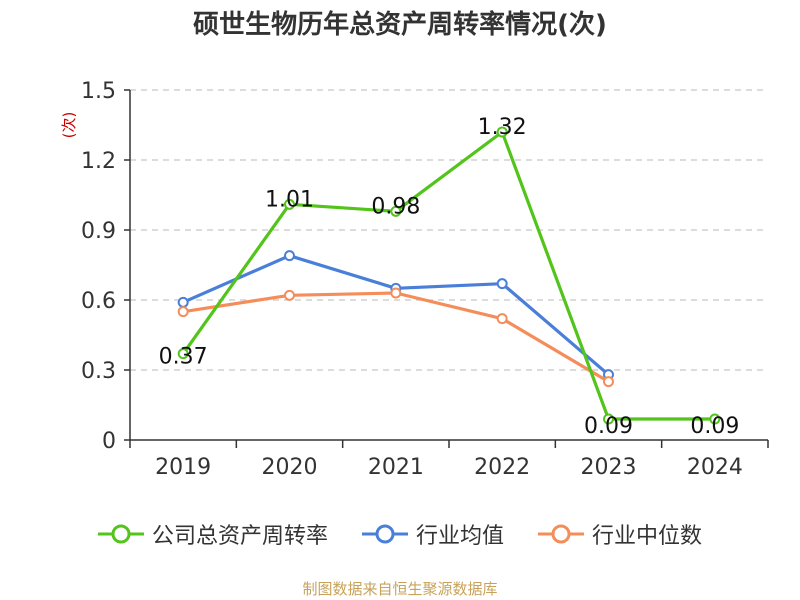 Image resolution: width=800 pixels, height=600 pixels. I want to click on chart-title: 硕世生物历年总资产周转率情况(次), so click(400, 25).